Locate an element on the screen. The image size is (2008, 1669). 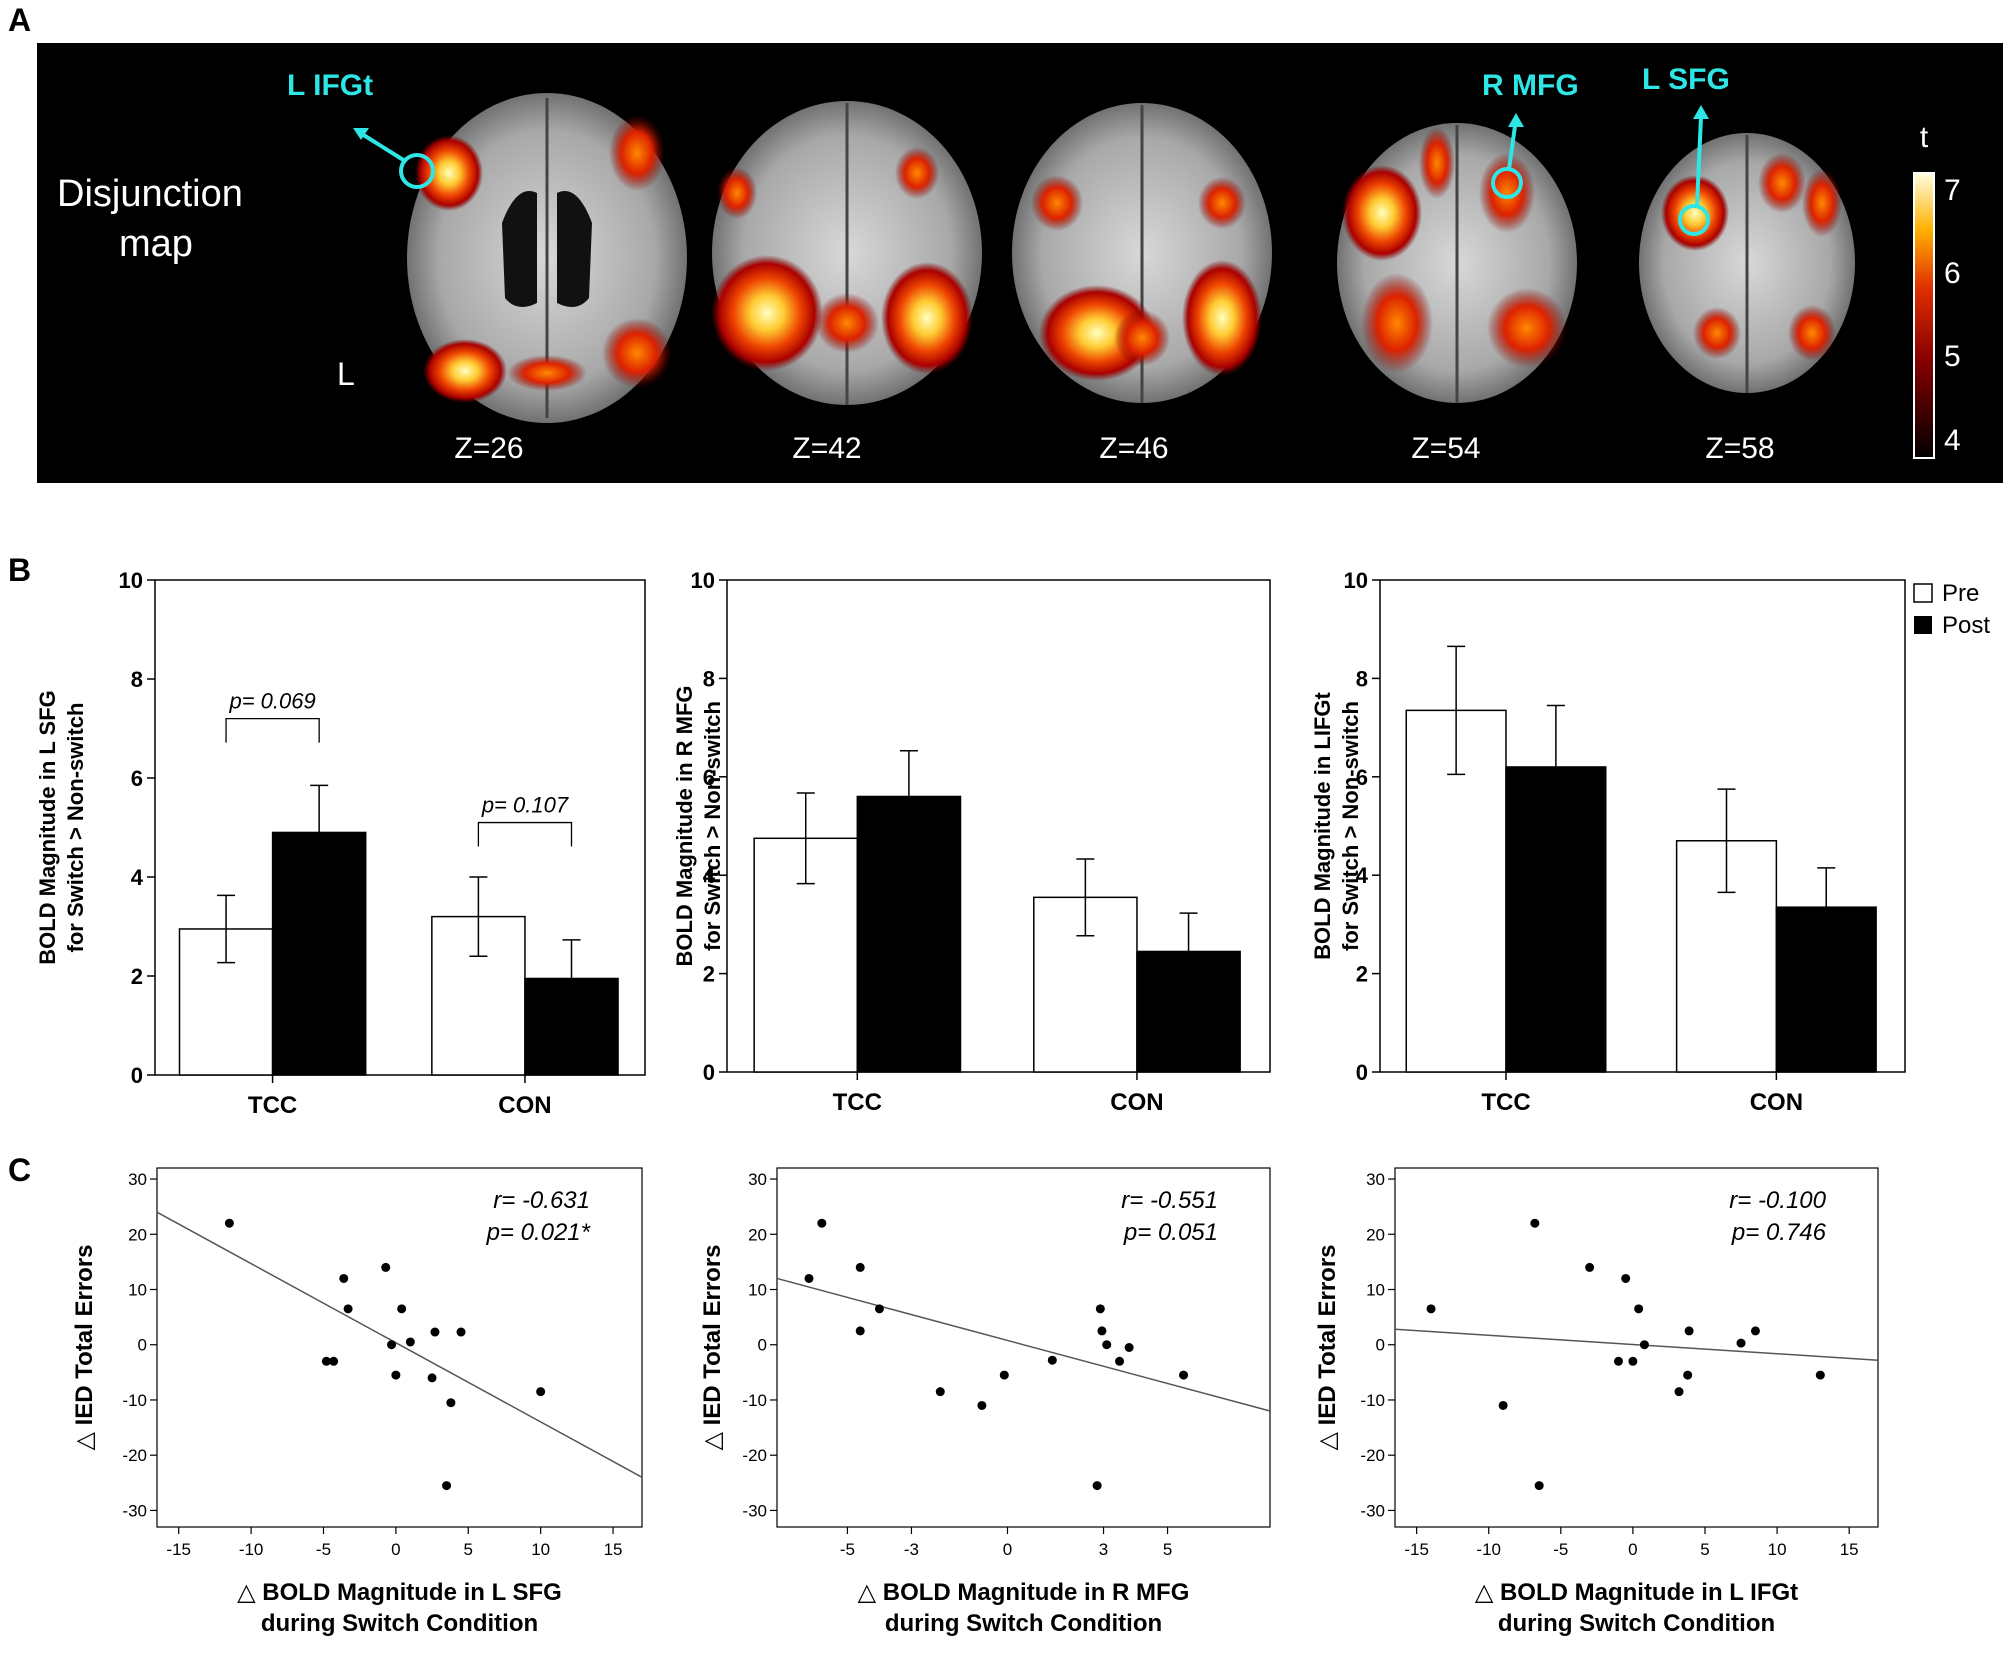
brain-slice-z26 is located at coordinates (520, 258).